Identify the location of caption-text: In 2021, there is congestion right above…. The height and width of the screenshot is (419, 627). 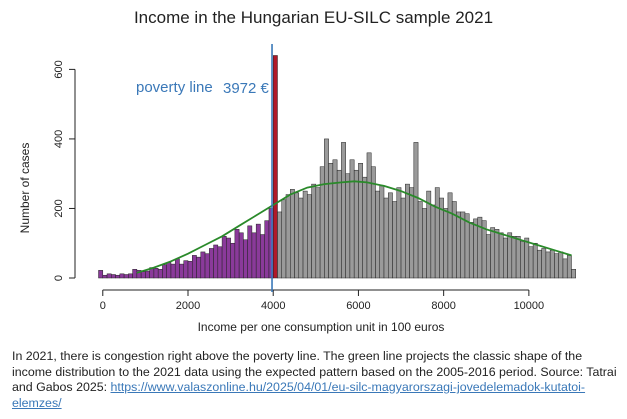
(314, 371).